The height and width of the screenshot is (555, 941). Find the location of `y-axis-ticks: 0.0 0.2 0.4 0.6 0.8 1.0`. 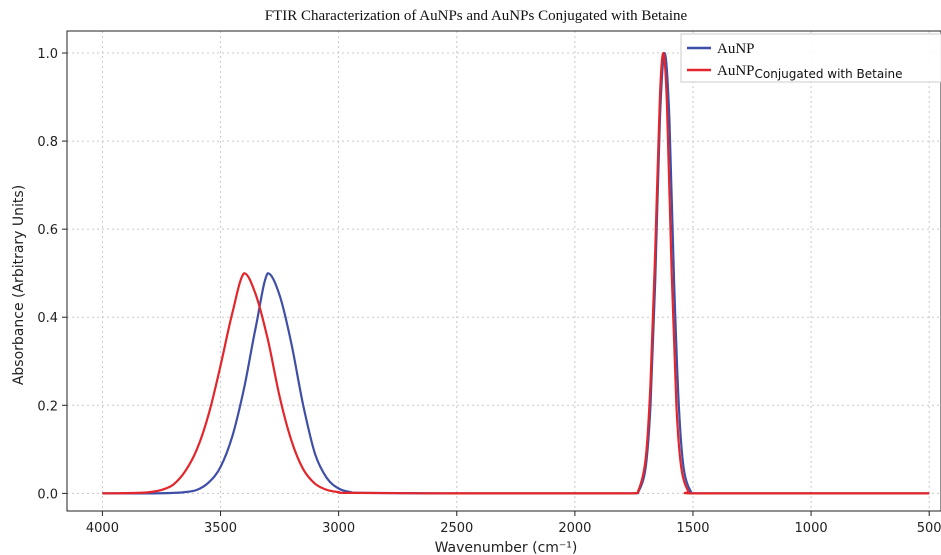

y-axis-ticks: 0.0 0.2 0.4 0.6 0.8 1.0 is located at coordinates (52, 274).